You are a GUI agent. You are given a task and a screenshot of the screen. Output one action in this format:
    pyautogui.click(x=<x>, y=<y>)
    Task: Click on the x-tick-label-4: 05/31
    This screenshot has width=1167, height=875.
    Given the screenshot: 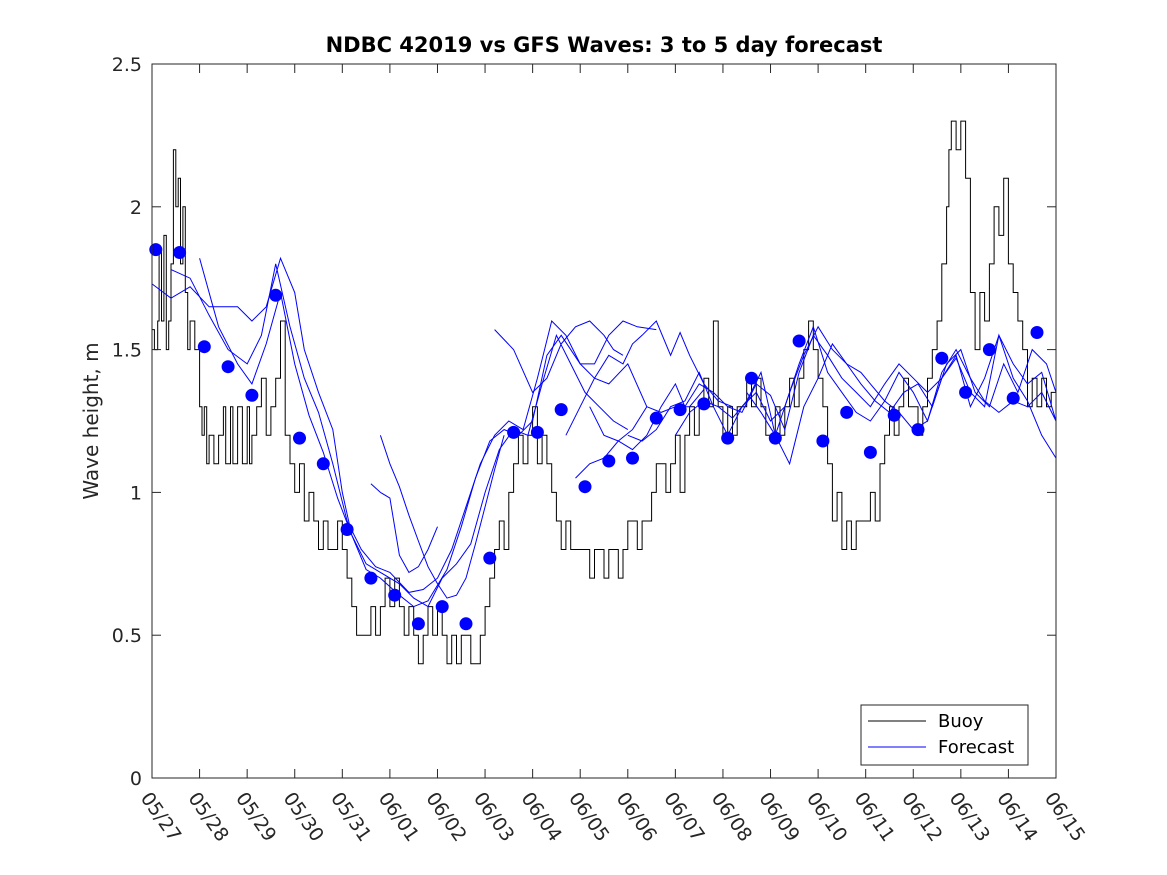 What is the action you would take?
    pyautogui.click(x=350, y=816)
    